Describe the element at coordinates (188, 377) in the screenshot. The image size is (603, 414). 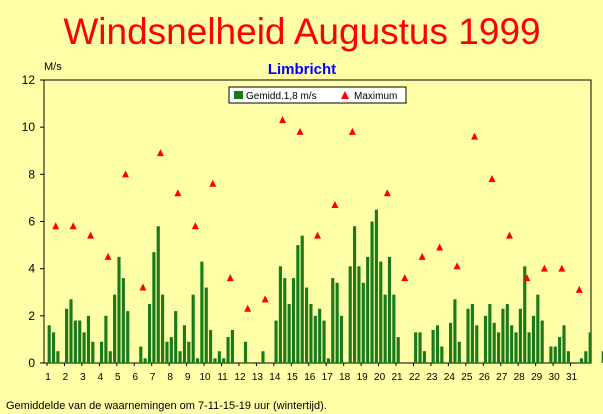
I see `x-tick-label: 9` at that location.